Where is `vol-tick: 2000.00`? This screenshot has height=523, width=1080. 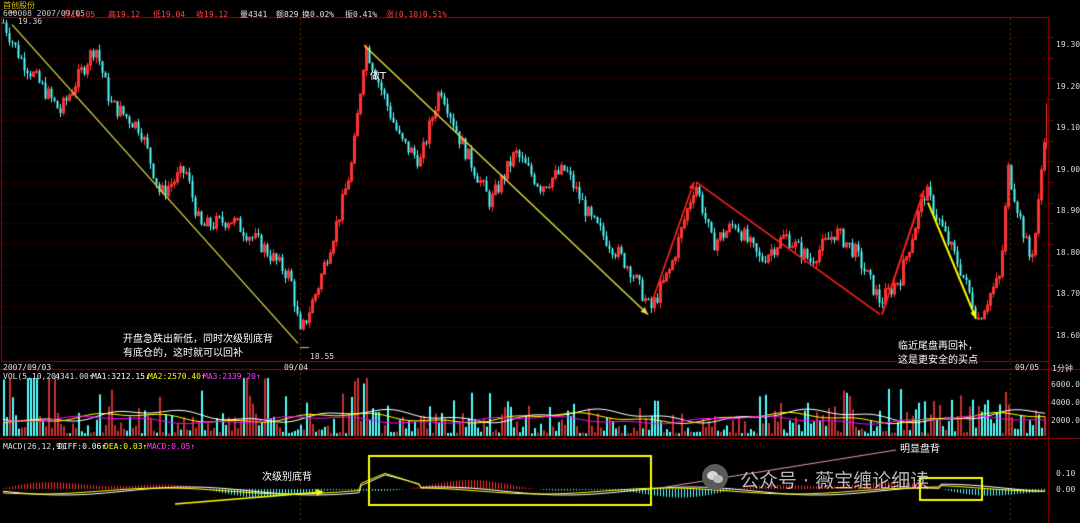
vol-tick: 2000.00 is located at coordinates (1065, 420).